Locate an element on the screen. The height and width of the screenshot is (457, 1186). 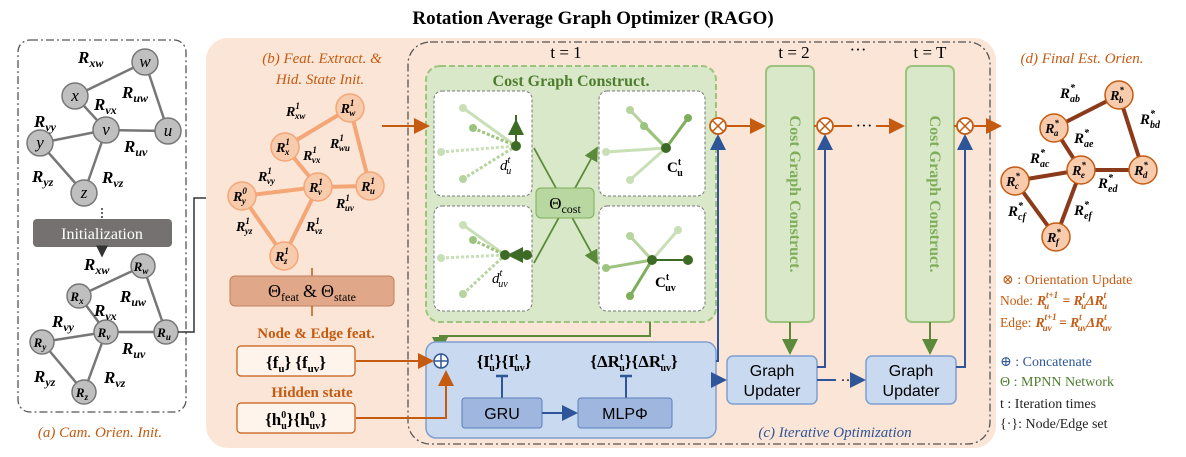
mlp-box is located at coordinates (625, 413).